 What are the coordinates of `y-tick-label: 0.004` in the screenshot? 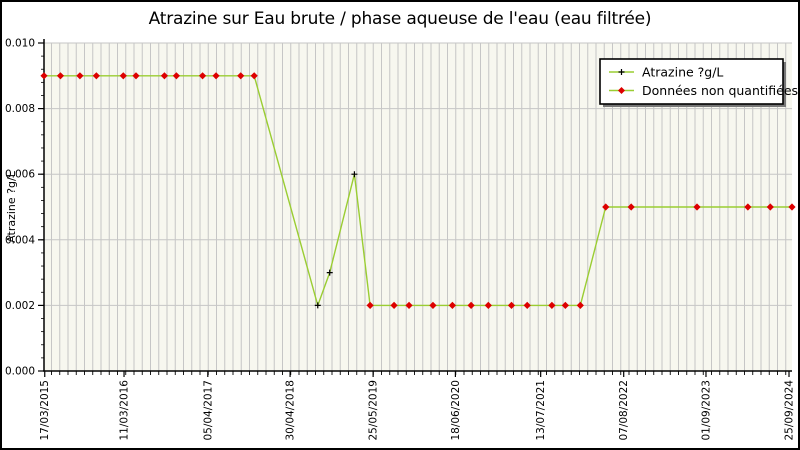 It's located at (20, 240).